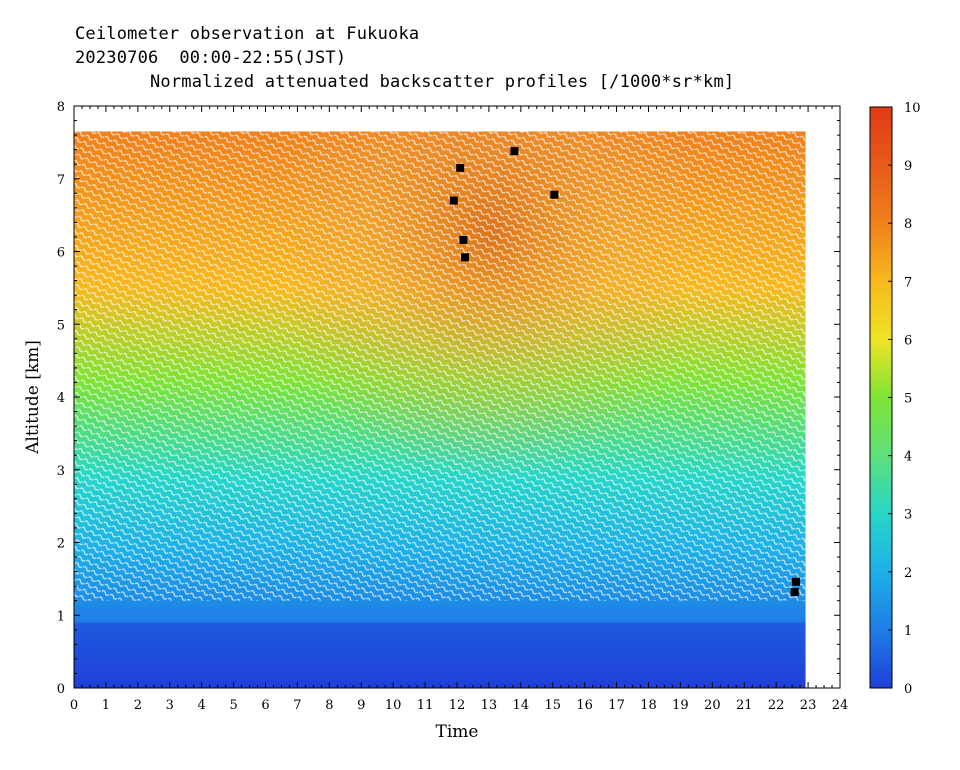 The height and width of the screenshot is (770, 960). What do you see at coordinates (680, 705) in the screenshot?
I see `x-tick-label: 19` at bounding box center [680, 705].